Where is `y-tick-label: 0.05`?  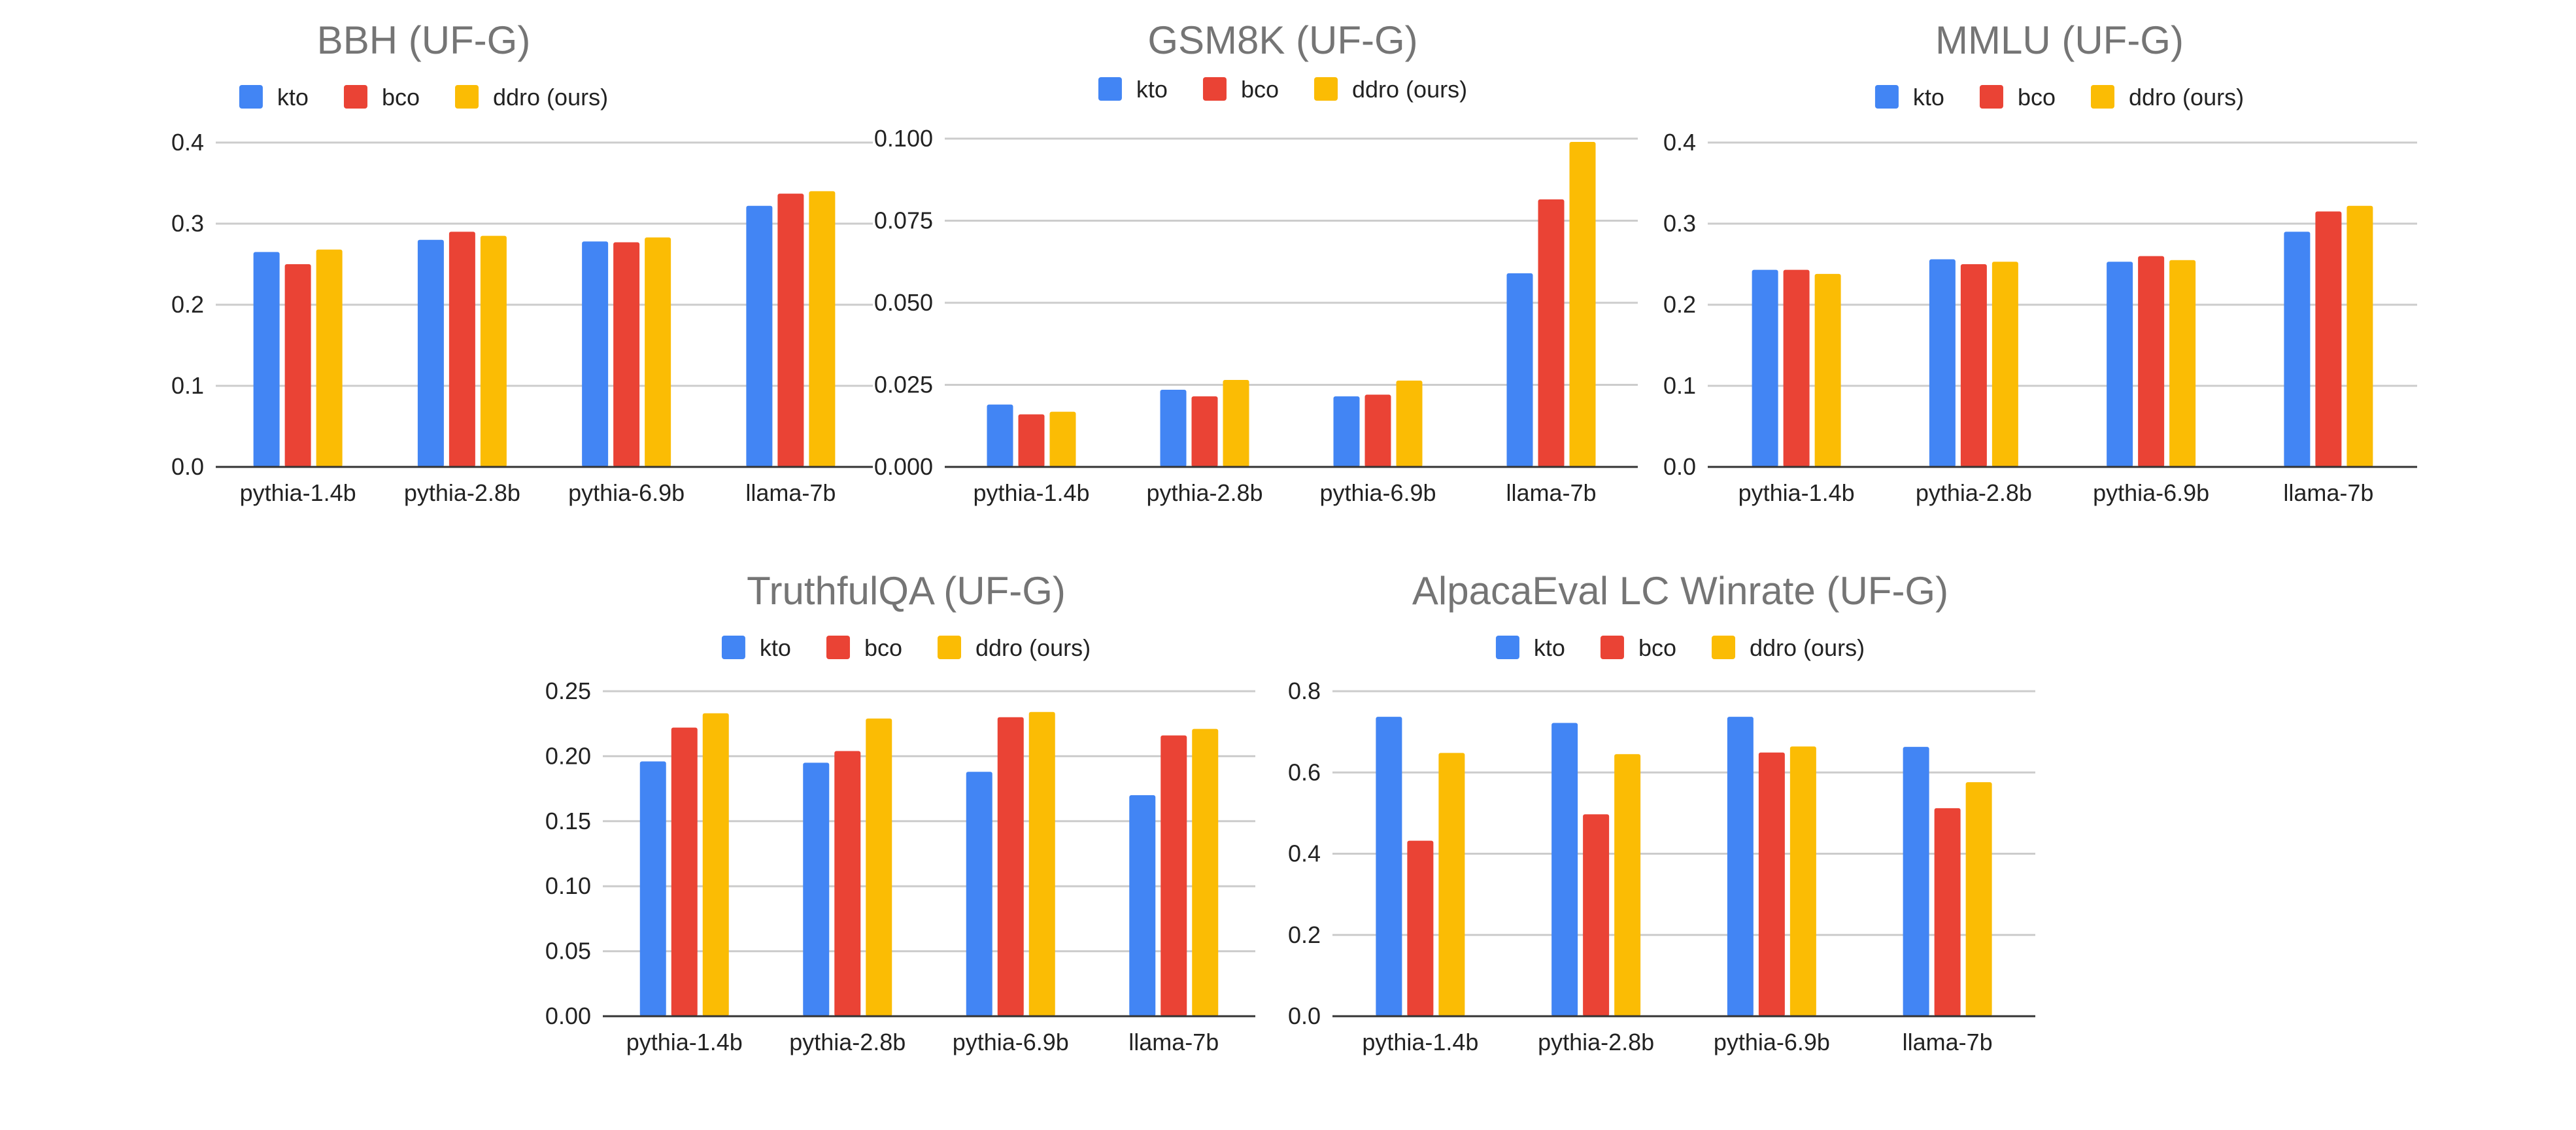
y-tick-label: 0.05 is located at coordinates (568, 952).